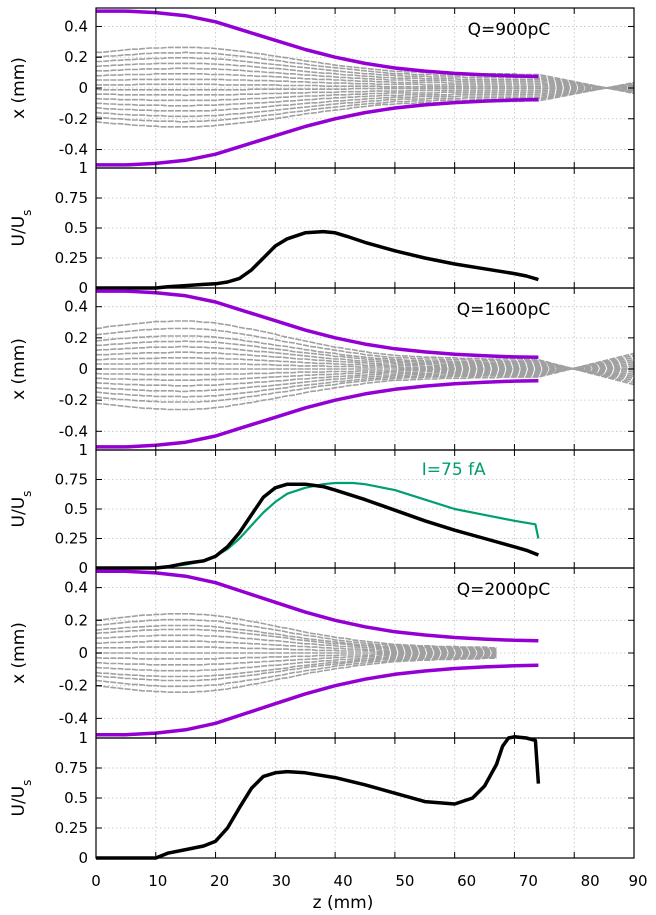 This screenshot has width=656, height=915. Describe the element at coordinates (504, 310) in the screenshot. I see `charge-annotation: Q=1600pC` at that location.